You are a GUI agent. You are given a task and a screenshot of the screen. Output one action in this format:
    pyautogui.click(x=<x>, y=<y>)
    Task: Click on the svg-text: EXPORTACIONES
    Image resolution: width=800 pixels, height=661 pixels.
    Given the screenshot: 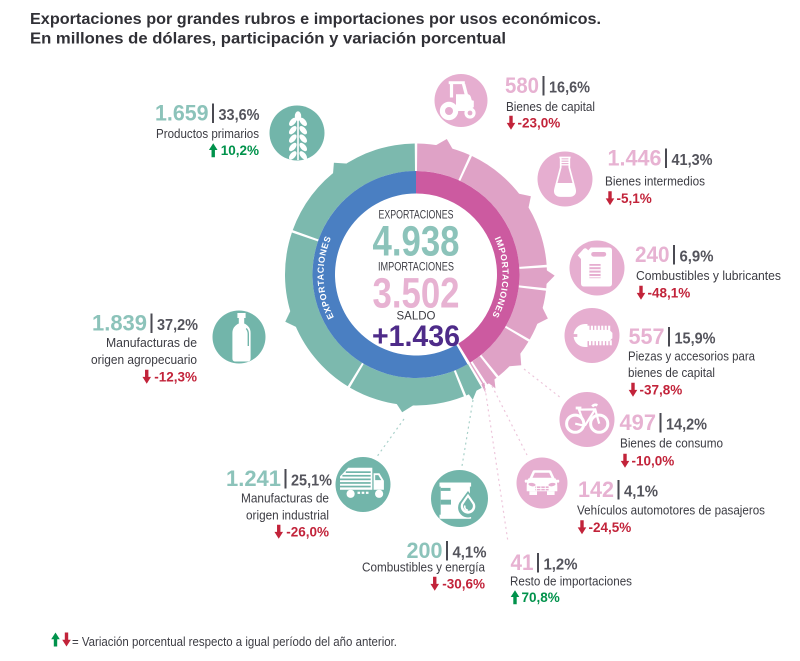 What is the action you would take?
    pyautogui.click(x=416, y=216)
    